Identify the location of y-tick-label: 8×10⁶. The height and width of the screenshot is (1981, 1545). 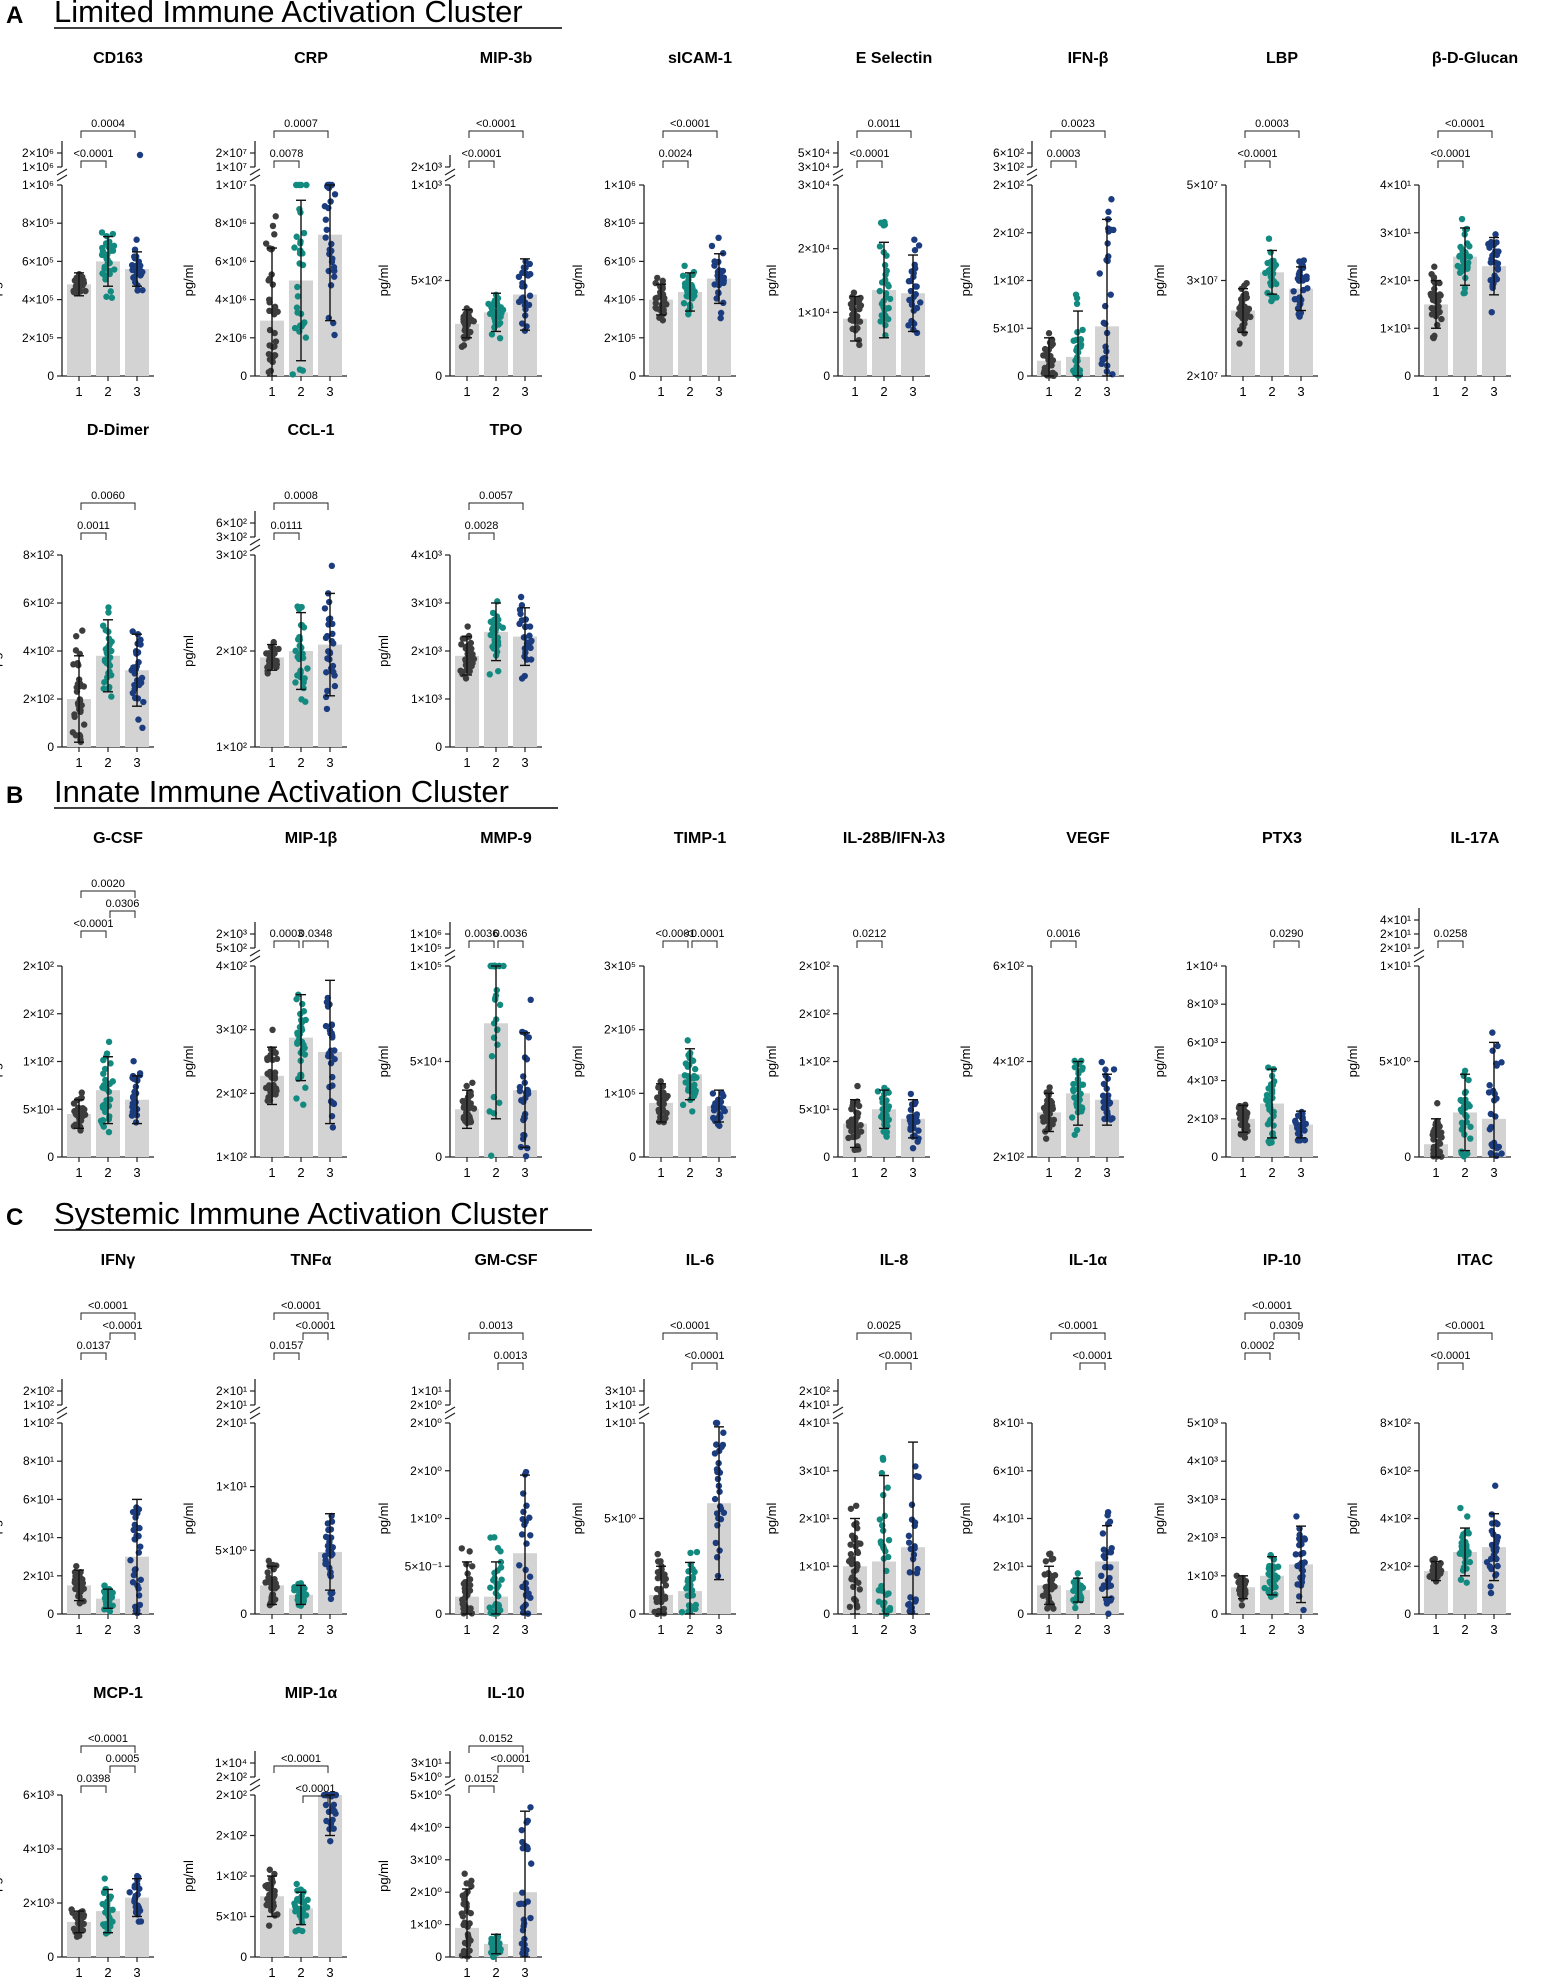
(231, 223).